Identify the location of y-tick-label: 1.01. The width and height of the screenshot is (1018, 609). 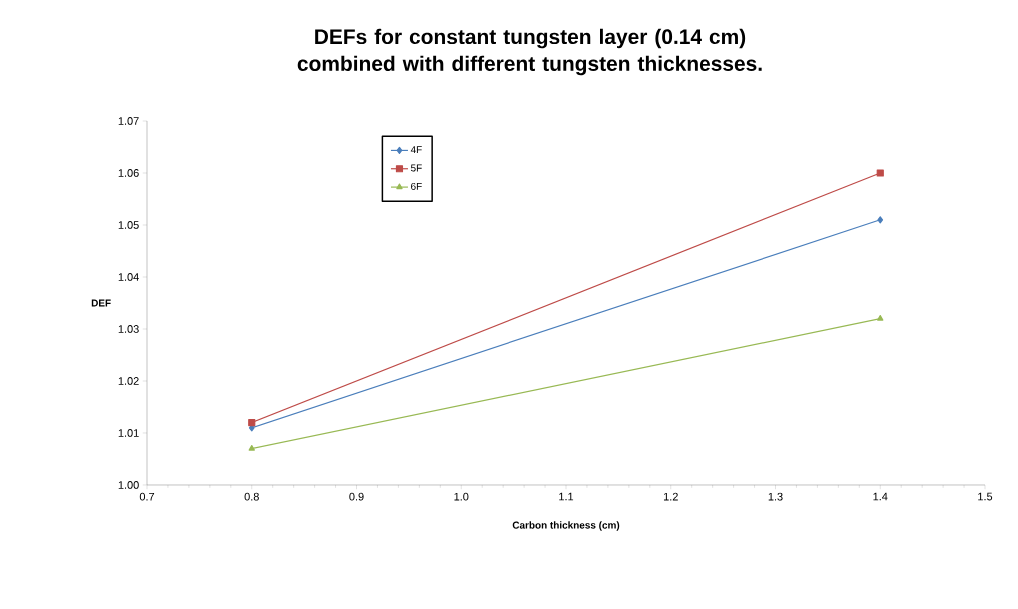
(128, 433).